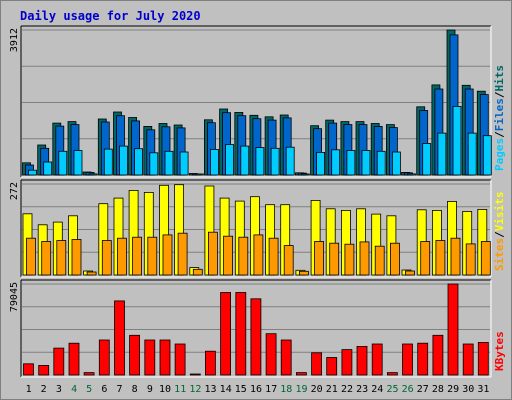  I want to click on series-legend: KBytes, so click(499, 351).